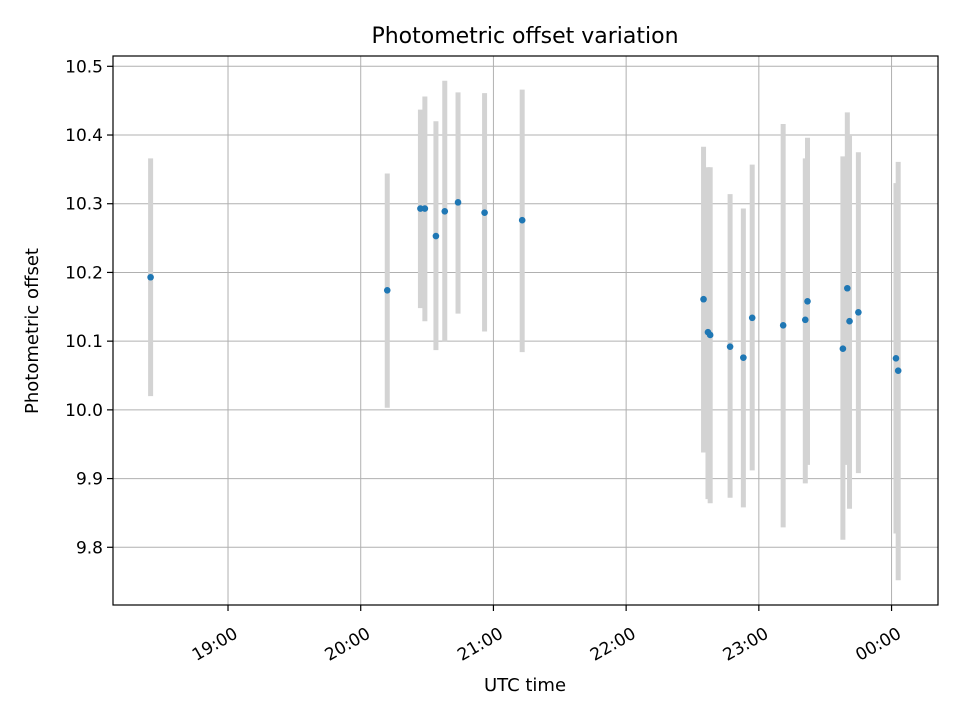 This screenshot has width=960, height=720. Describe the element at coordinates (89, 307) in the screenshot. I see `y-axis: 9.8 9.9 10.0 10.1 10.2 10.3 10.4 10.5` at that location.